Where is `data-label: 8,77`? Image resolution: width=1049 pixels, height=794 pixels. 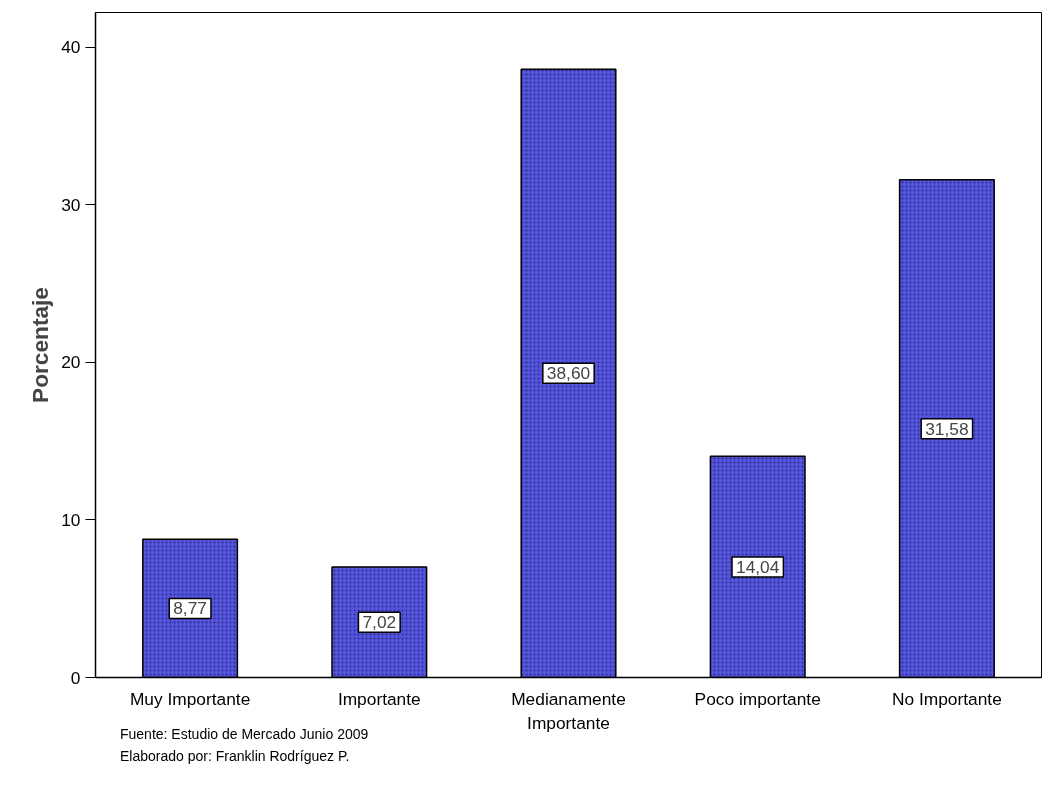
data-label: 8,77 is located at coordinates (190, 608).